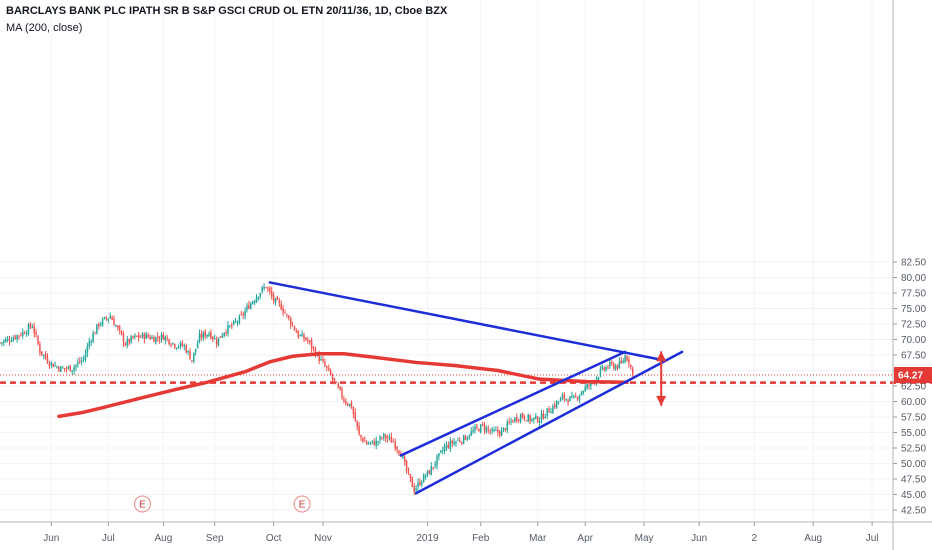 This screenshot has width=932, height=550. Describe the element at coordinates (913, 325) in the screenshot. I see `y-tick-label: 72.50` at that location.